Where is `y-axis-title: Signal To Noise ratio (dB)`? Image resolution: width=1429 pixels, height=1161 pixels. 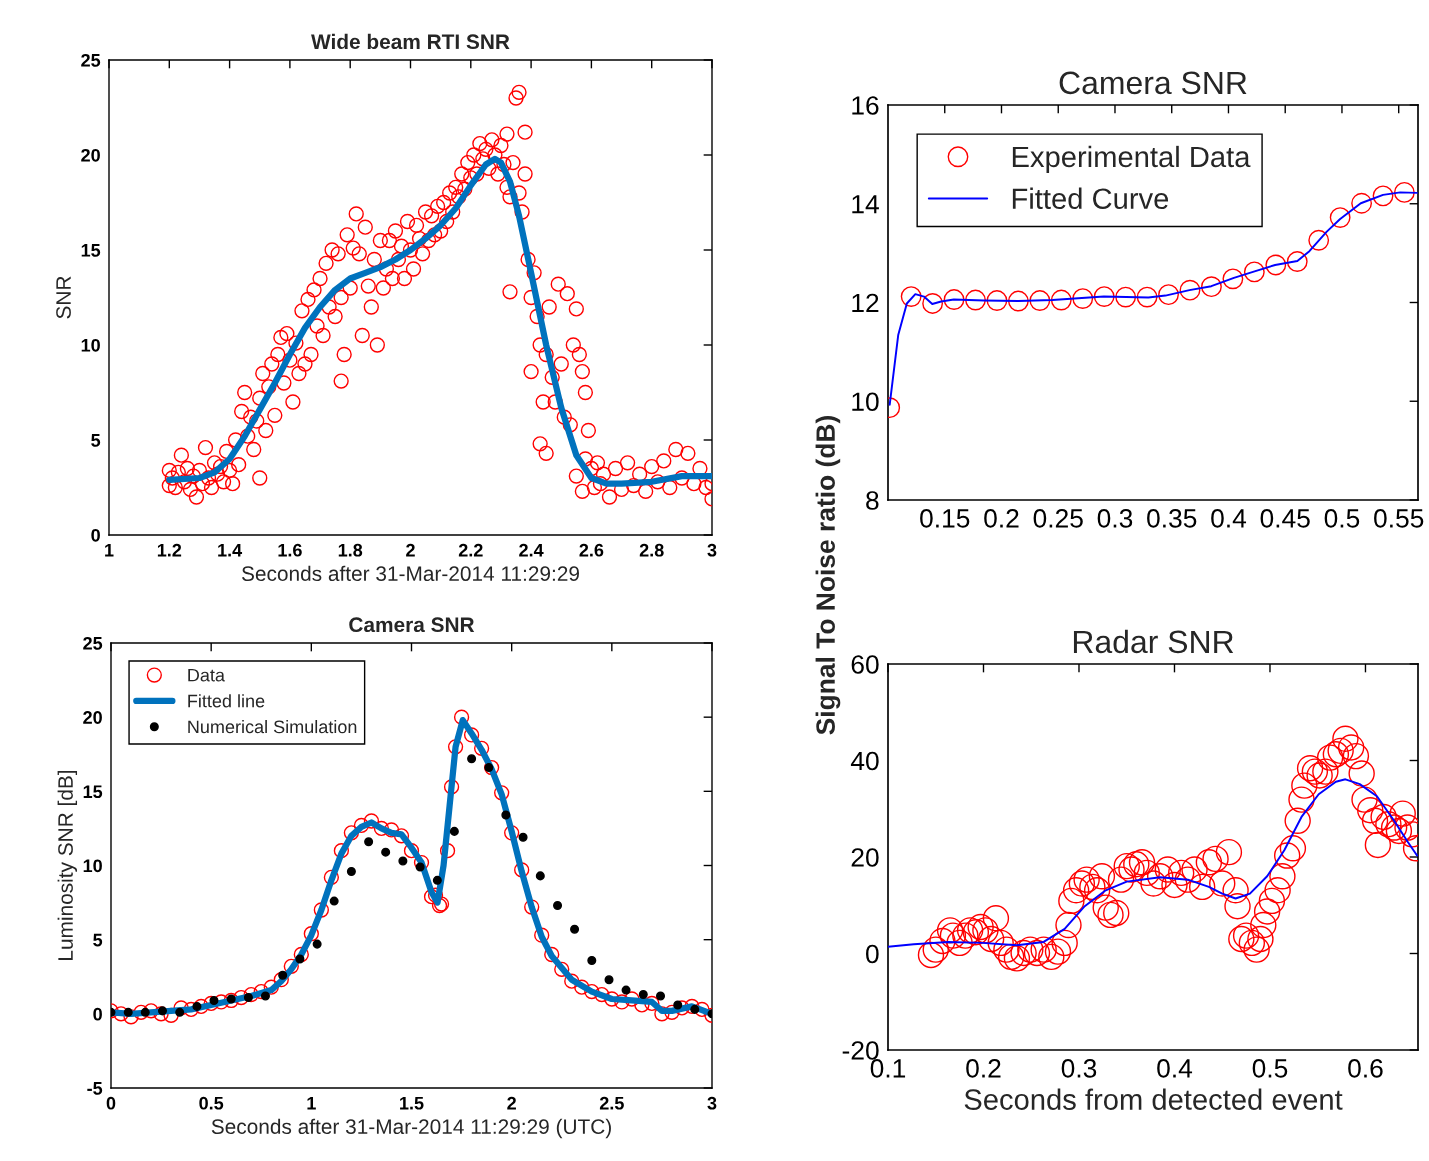 y-axis-title: Signal To Noise ratio (dB) is located at coordinates (828, 575).